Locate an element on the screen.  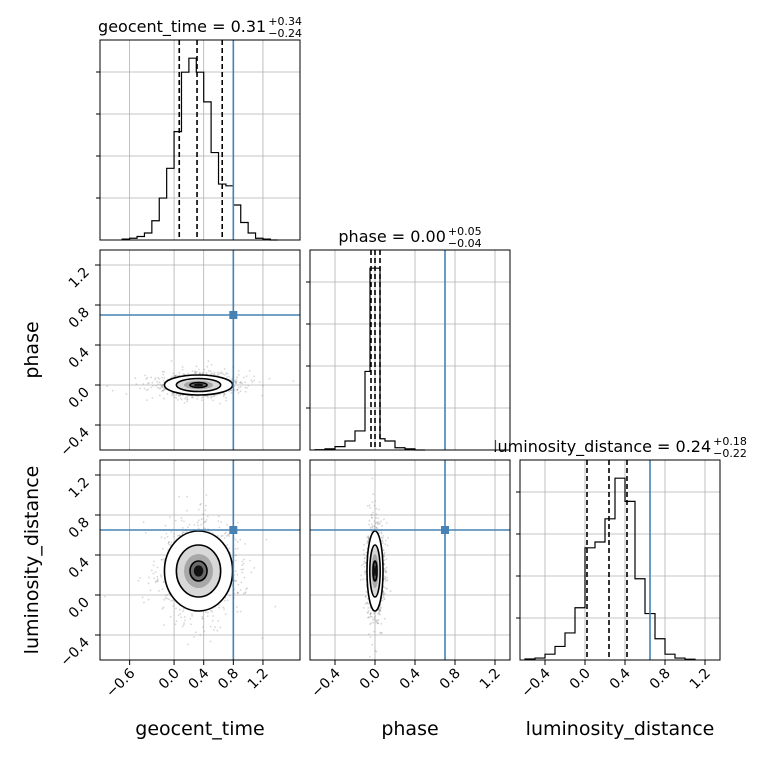
title-geocent-time: geocent_time = 0.31 +0.34−0.24 is located at coordinates (200, 27).